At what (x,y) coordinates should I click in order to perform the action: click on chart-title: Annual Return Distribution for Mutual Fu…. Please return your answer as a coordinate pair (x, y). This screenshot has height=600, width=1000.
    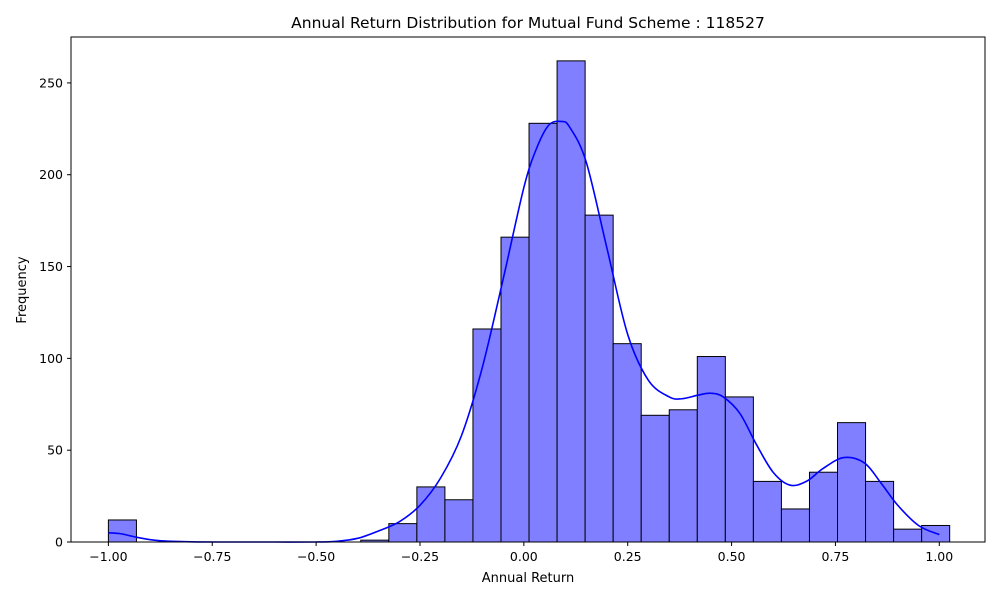
    Looking at the image, I should click on (528, 23).